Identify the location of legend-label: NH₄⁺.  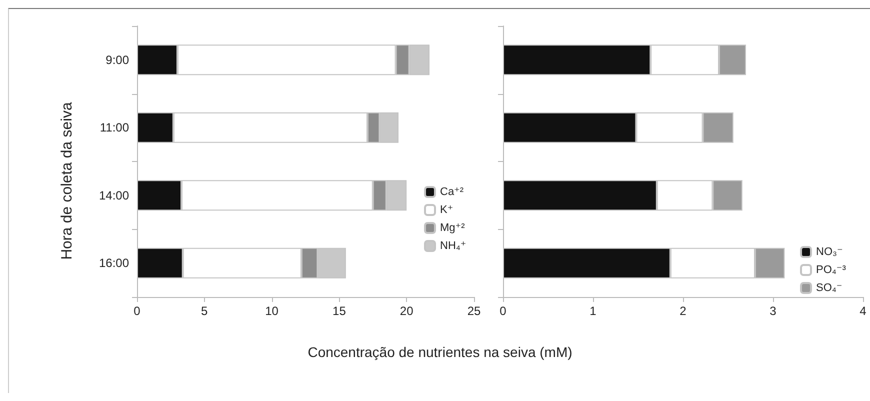
(453, 246).